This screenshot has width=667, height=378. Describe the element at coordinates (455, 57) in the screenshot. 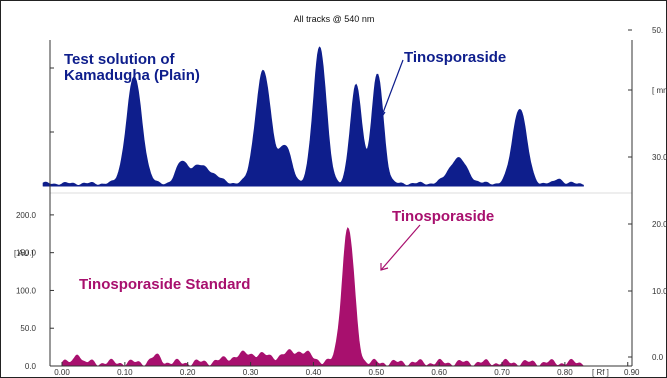

I see `tinosporaside-annotation-test: Tinosporaside` at that location.